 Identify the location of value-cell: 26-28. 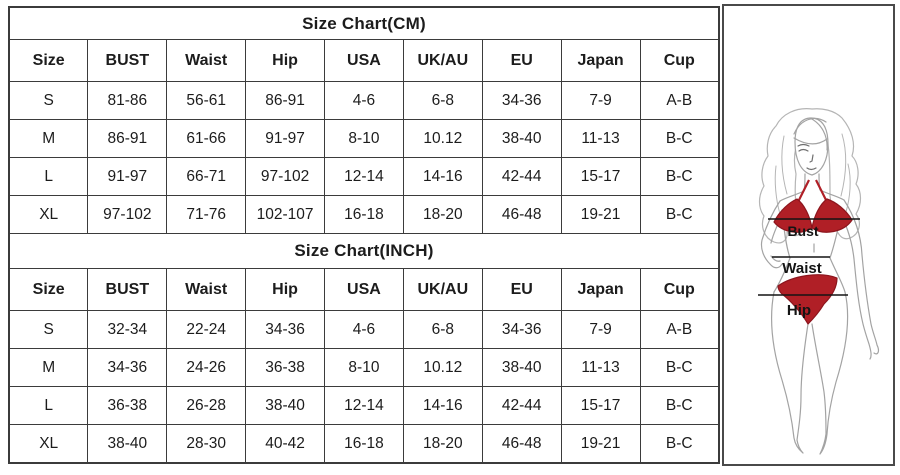
(206, 405).